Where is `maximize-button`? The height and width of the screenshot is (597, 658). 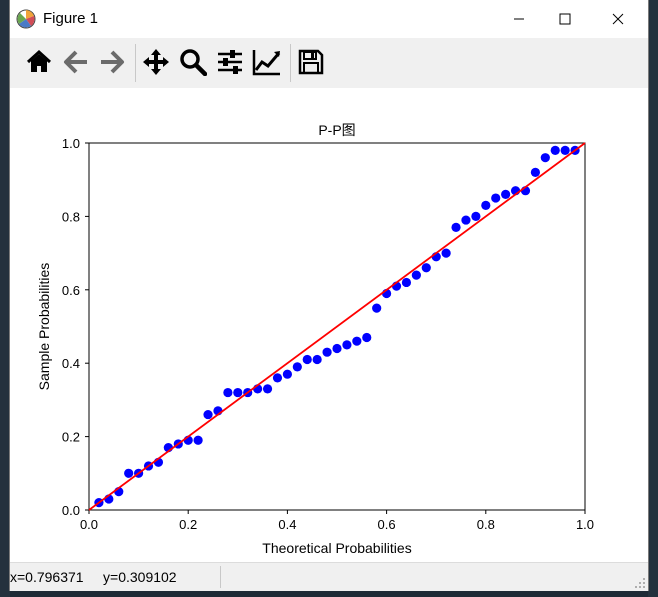
maximize-button is located at coordinates (565, 19).